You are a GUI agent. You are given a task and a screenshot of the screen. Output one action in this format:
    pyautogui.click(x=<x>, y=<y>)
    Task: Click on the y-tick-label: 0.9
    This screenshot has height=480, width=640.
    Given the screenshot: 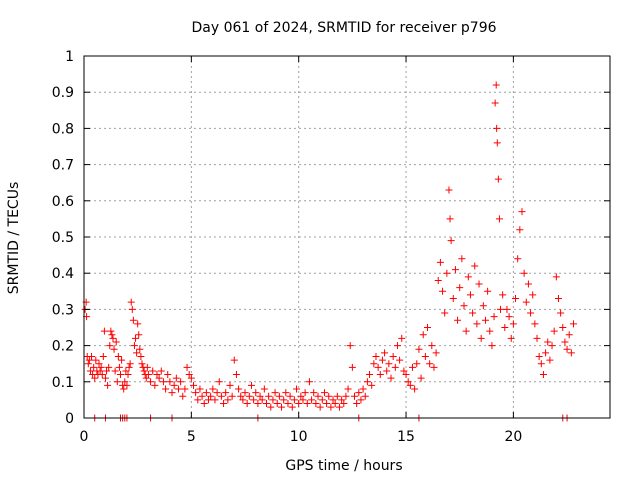 What is the action you would take?
    pyautogui.click(x=63, y=93)
    